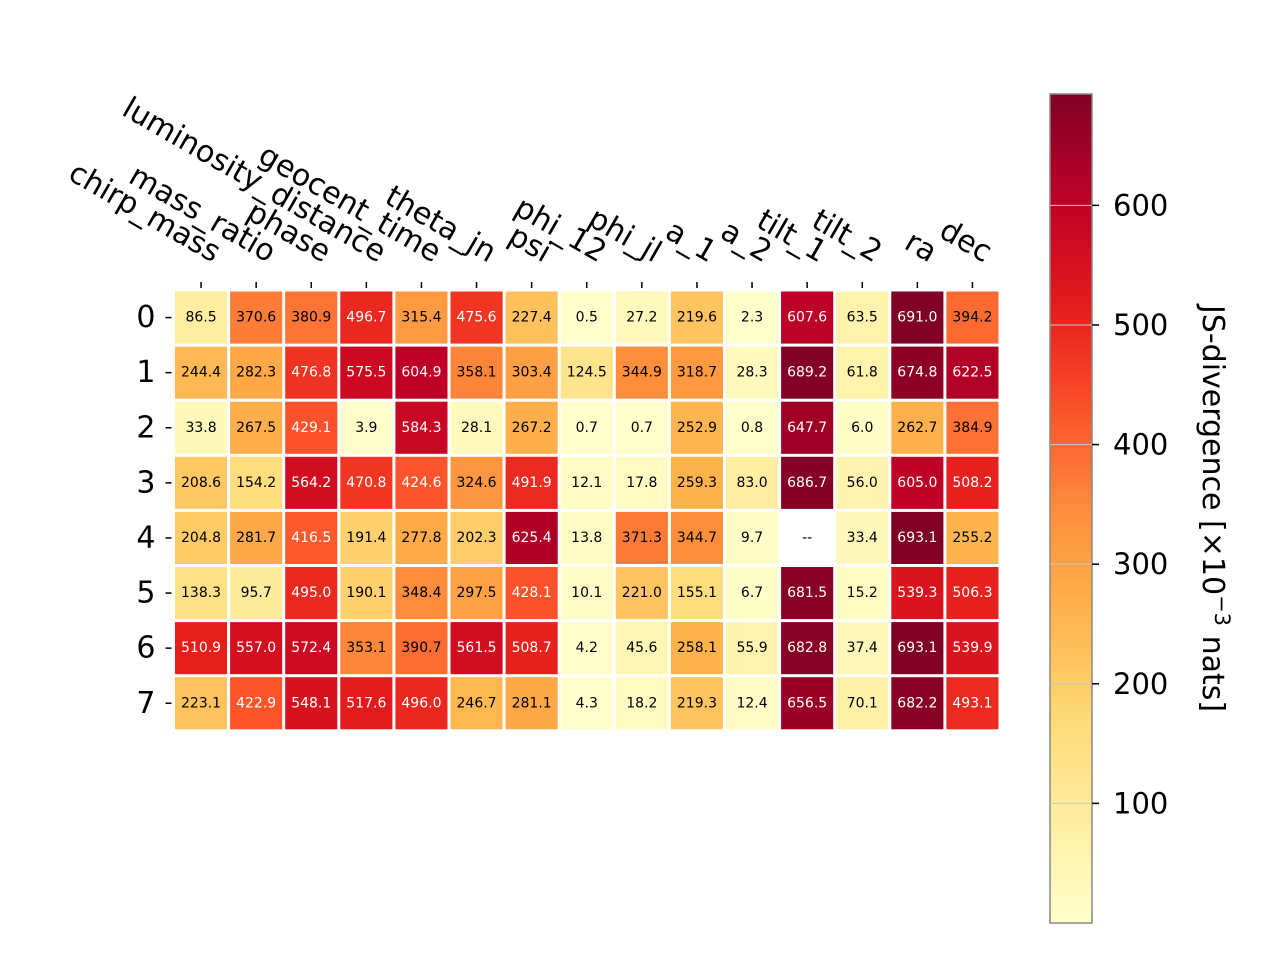 The height and width of the screenshot is (960, 1280). What do you see at coordinates (421, 538) in the screenshot?
I see `cell-value-label: 277.8` at bounding box center [421, 538].